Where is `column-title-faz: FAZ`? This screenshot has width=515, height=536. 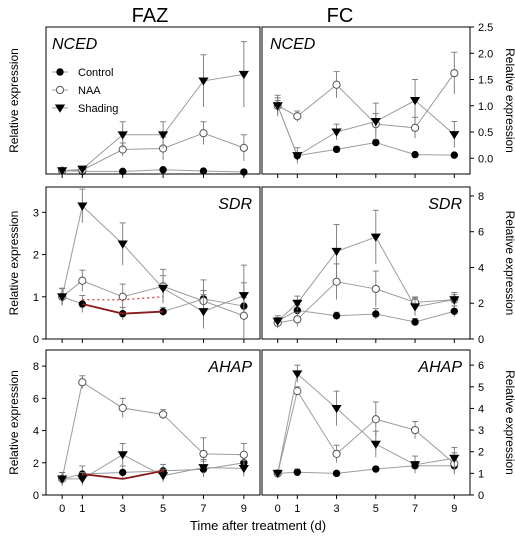 column-title-faz: FAZ is located at coordinates (150, 16).